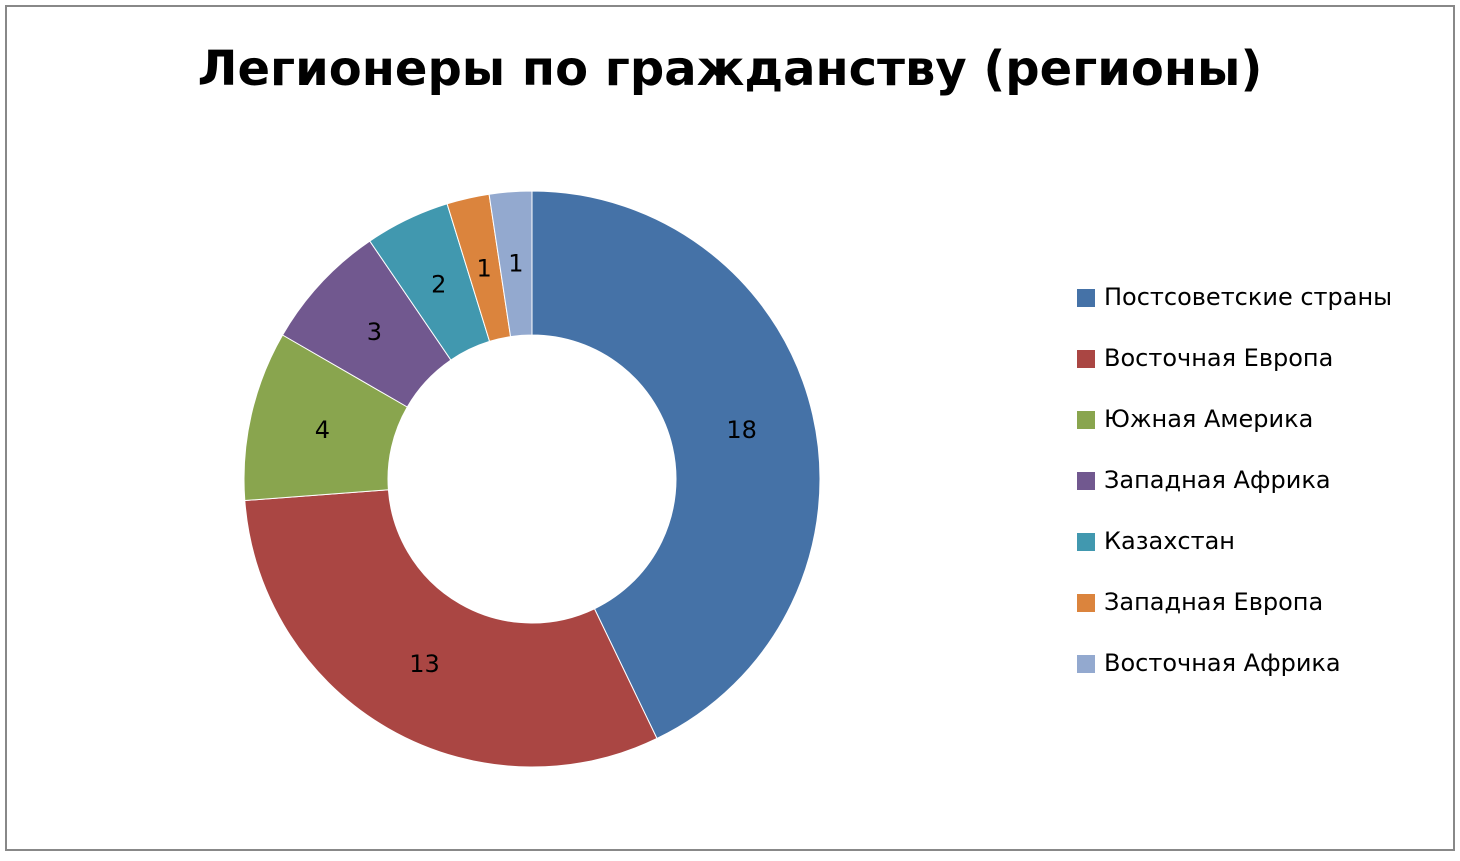 Image resolution: width=1460 pixels, height=861 pixels. I want to click on chart-title: Легионеры по гражданству (регионы), so click(730, 69).